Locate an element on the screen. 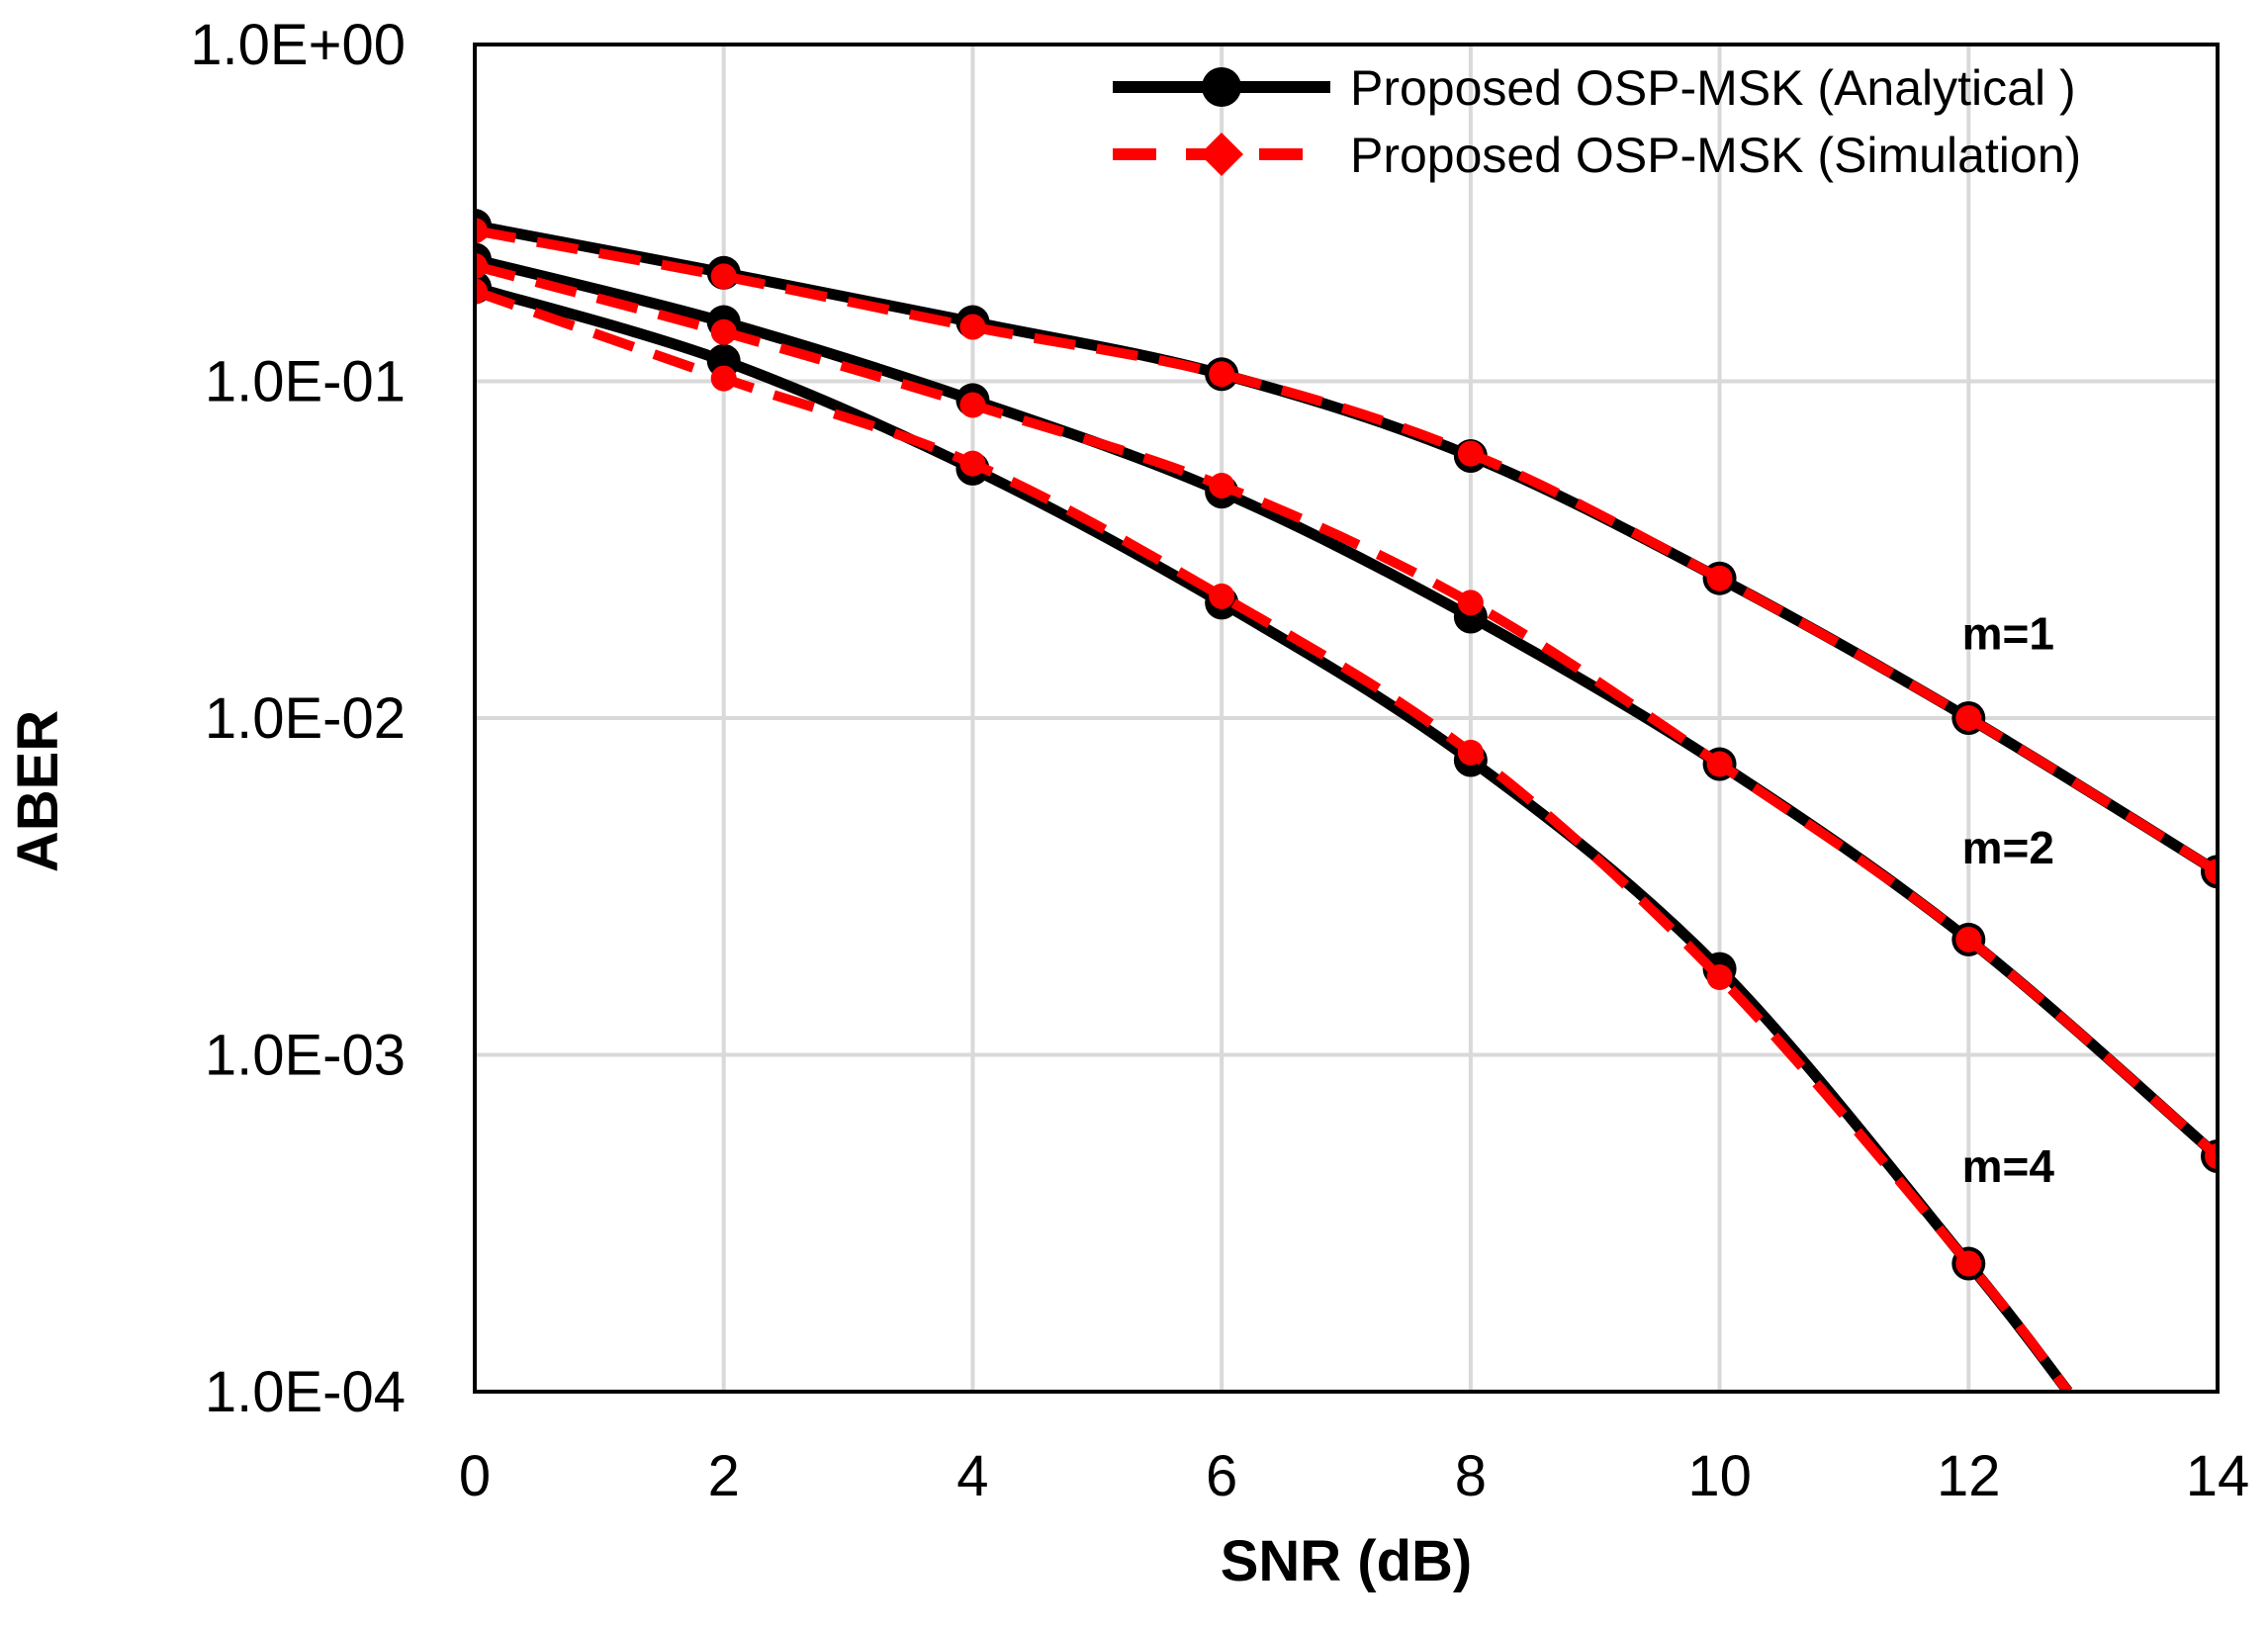 Image resolution: width=2268 pixels, height=1632 pixels. y-tick-label: 1.0E+00 is located at coordinates (298, 45).